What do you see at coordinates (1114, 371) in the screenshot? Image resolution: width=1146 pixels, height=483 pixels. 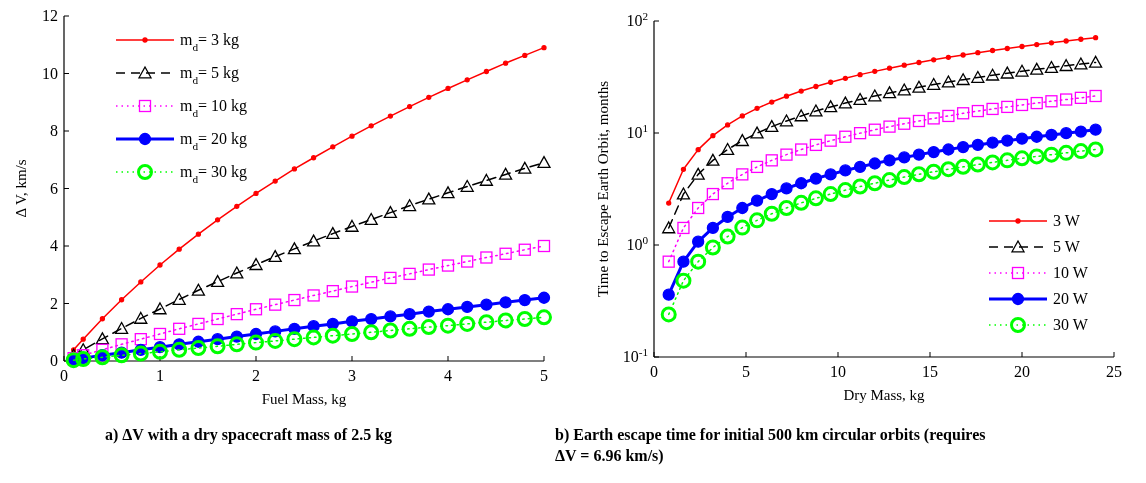 I see `x-tick-label: 25` at bounding box center [1114, 371].